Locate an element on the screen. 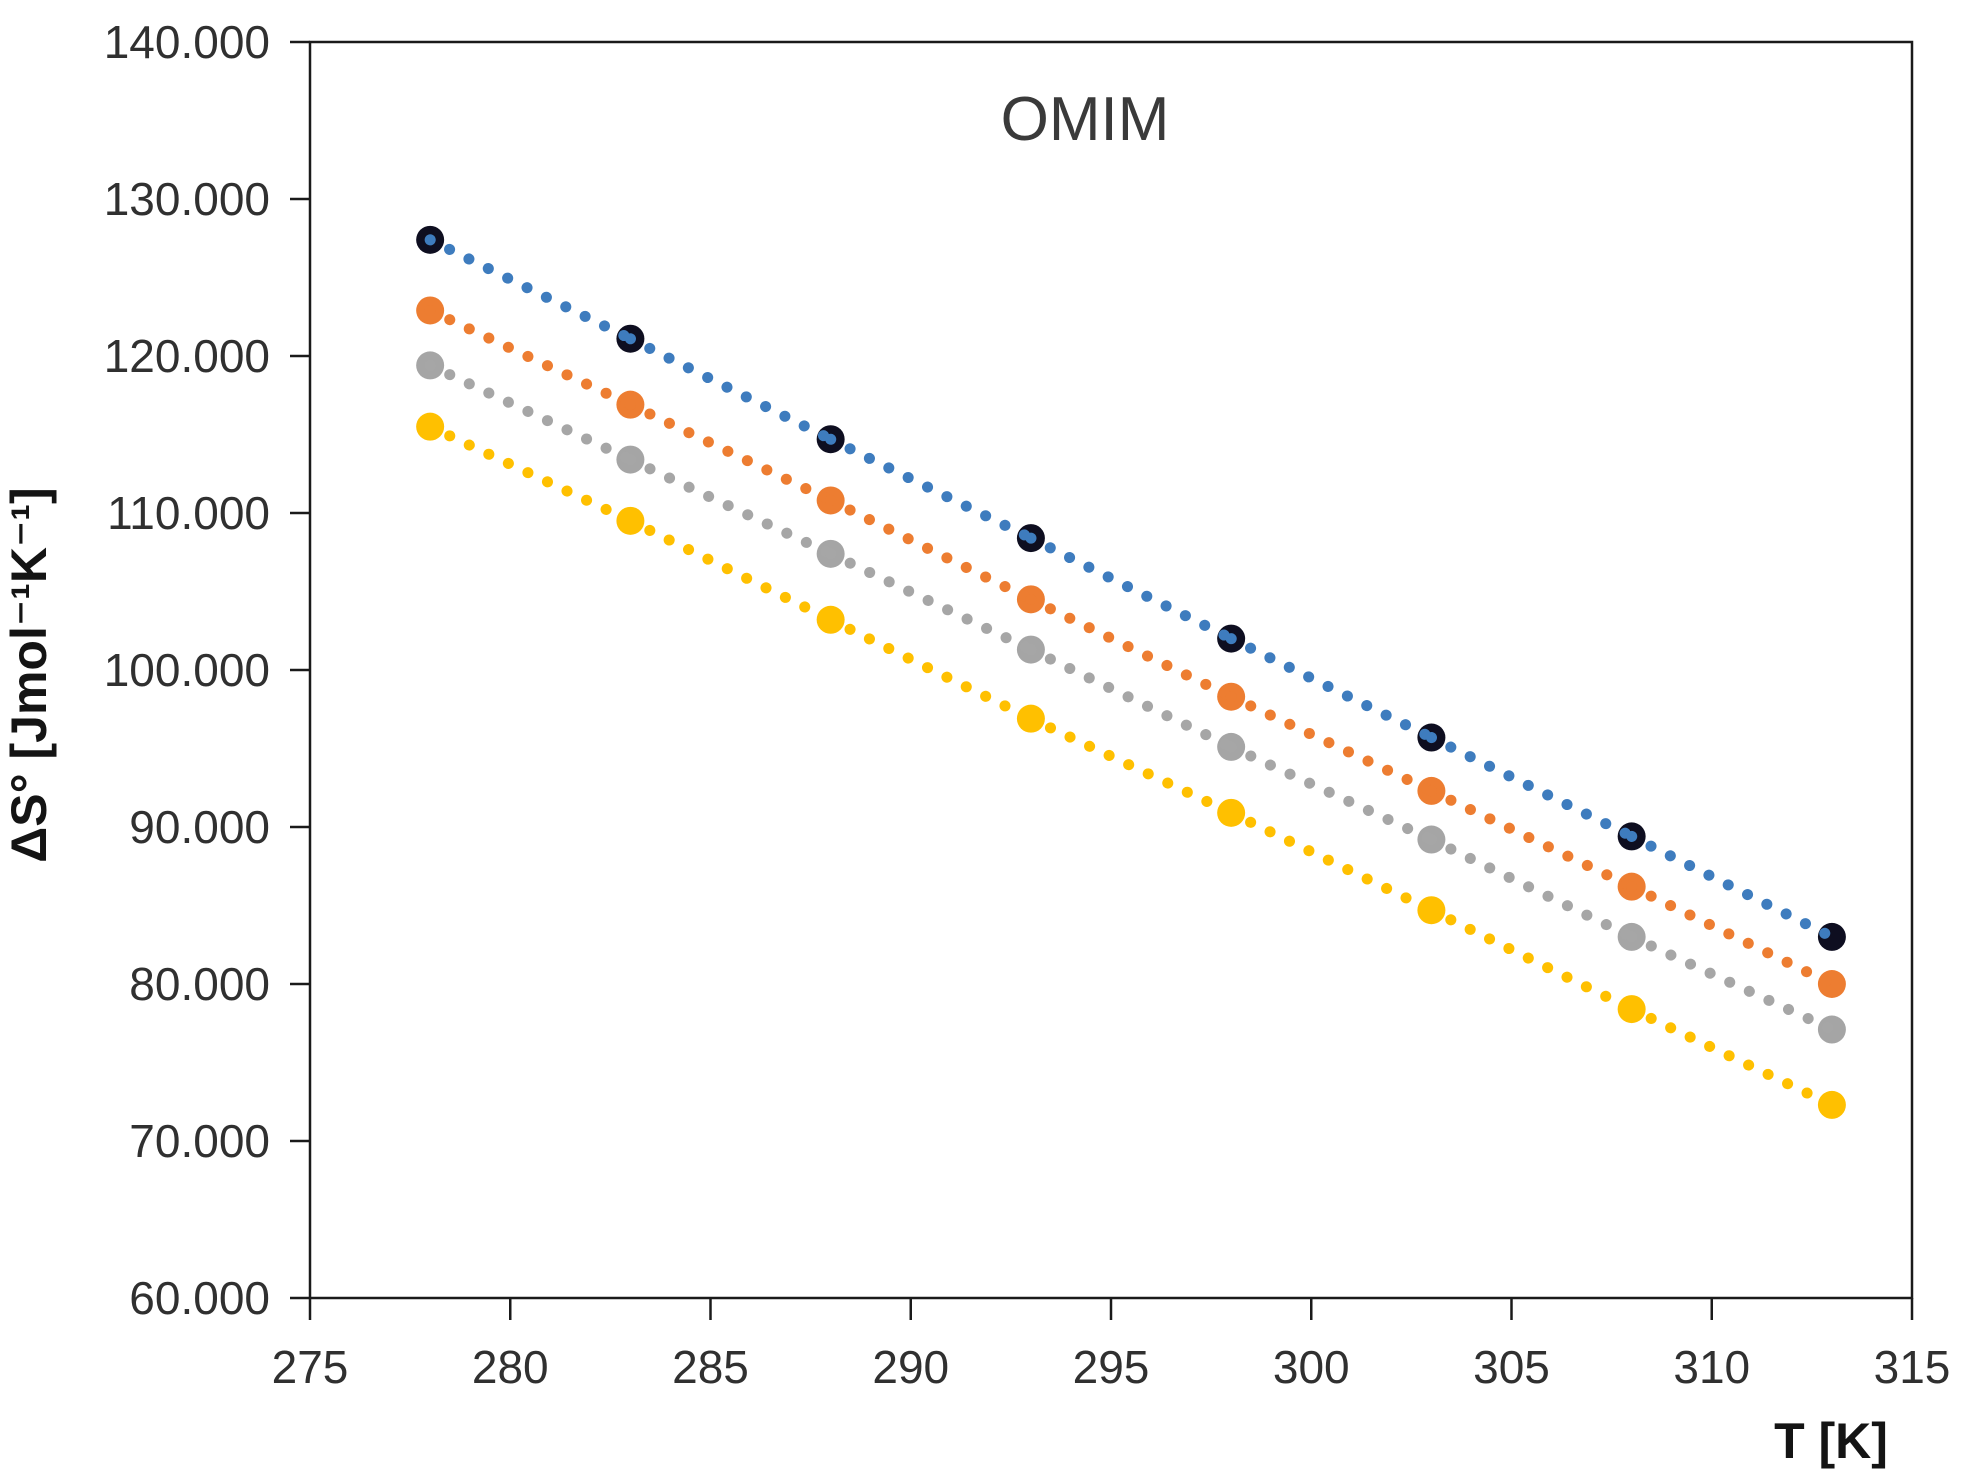 This screenshot has height=1479, width=1965. x-tick-label: 280 is located at coordinates (510, 1367).